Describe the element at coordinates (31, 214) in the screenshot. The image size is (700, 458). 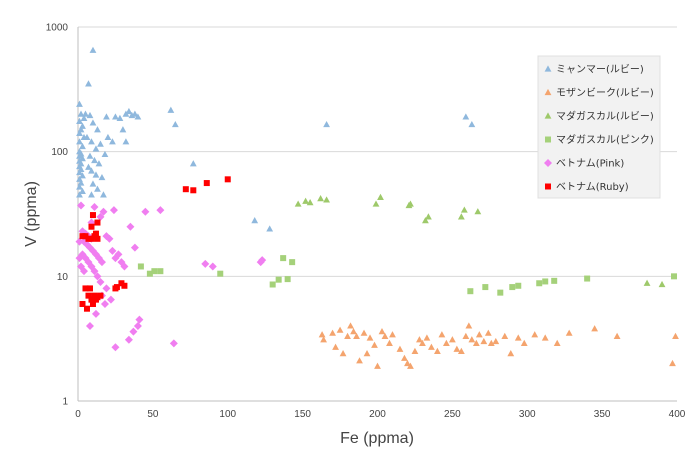
I see `y-axis-title: V (ppma)` at that location.